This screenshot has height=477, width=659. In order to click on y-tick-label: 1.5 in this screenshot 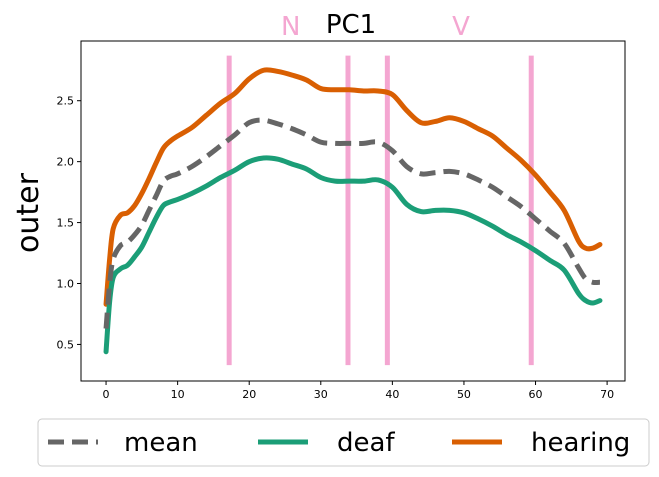, I will do `click(66, 223)`.